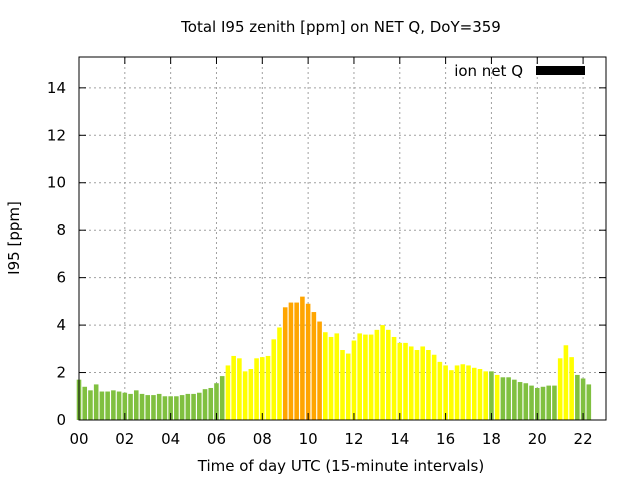  What do you see at coordinates (262, 439) in the screenshot?
I see `x-tick-label: 08` at bounding box center [262, 439].